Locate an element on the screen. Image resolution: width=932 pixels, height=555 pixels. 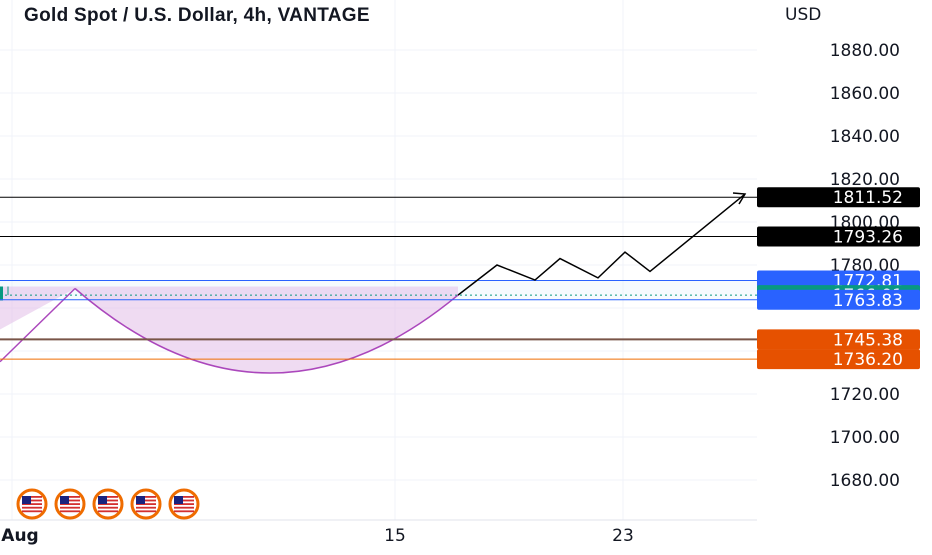
price-tick-label: 1860.00 is located at coordinates (865, 94).